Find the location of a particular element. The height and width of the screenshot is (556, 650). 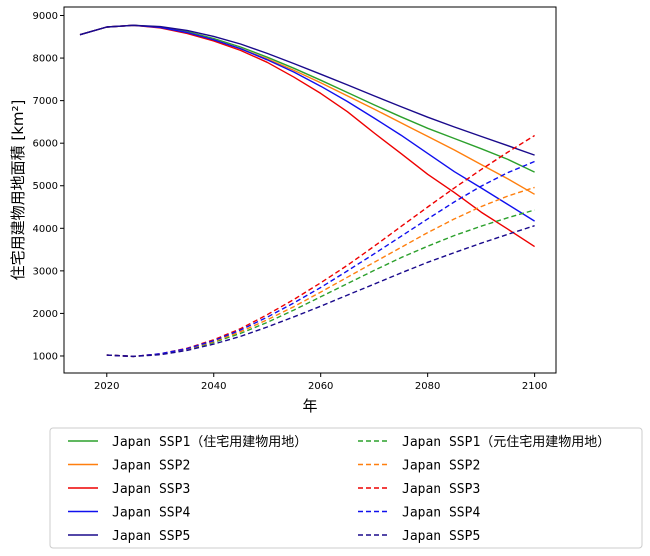

legend-label-8: Japan SSP3 is located at coordinates (441, 489).